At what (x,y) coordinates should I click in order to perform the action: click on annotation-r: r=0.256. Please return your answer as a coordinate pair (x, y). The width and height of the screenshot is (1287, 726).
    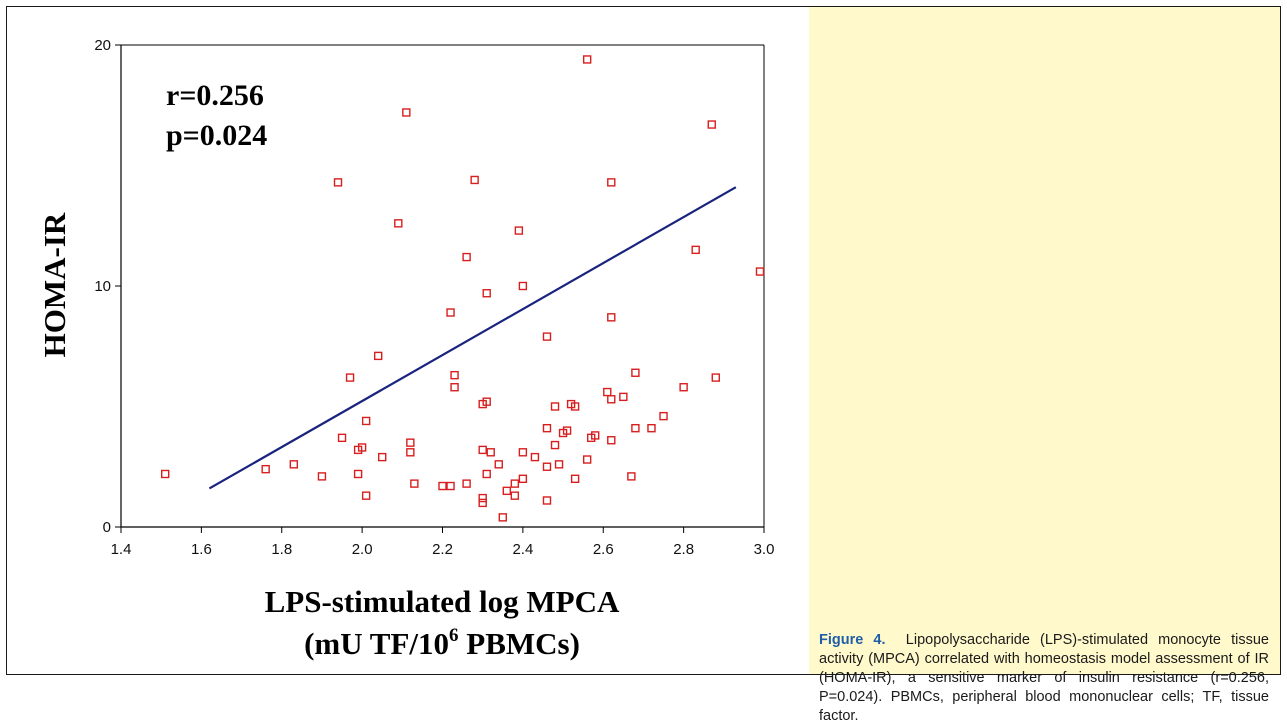
    Looking at the image, I should click on (215, 95).